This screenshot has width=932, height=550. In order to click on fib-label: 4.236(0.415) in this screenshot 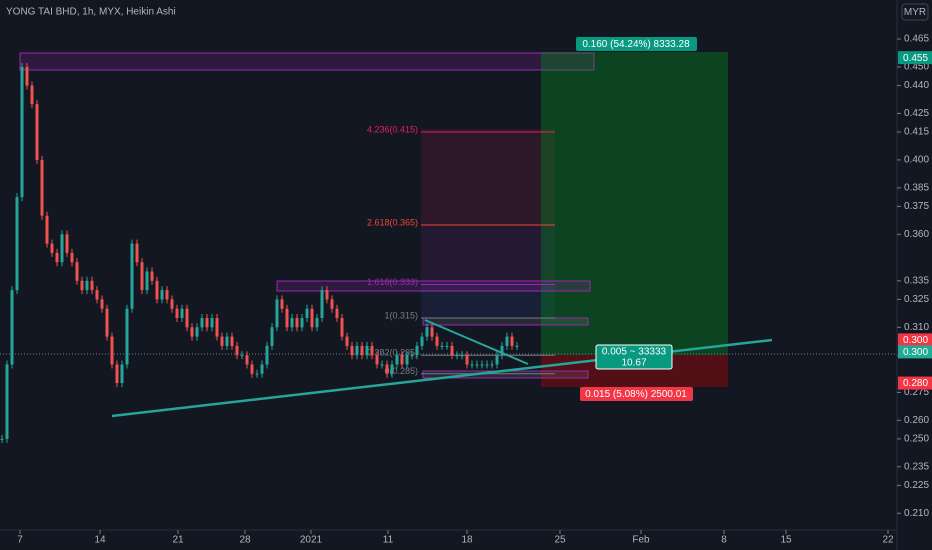, I will do `click(392, 129)`.